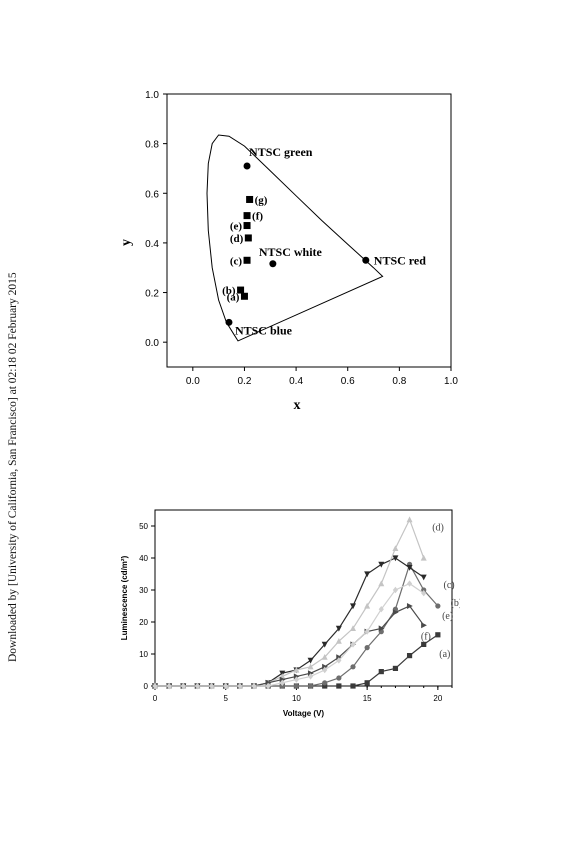 The width and height of the screenshot is (576, 864). Describe the element at coordinates (193, 381) in the screenshot. I see `x-tick-label: 0.0` at that location.